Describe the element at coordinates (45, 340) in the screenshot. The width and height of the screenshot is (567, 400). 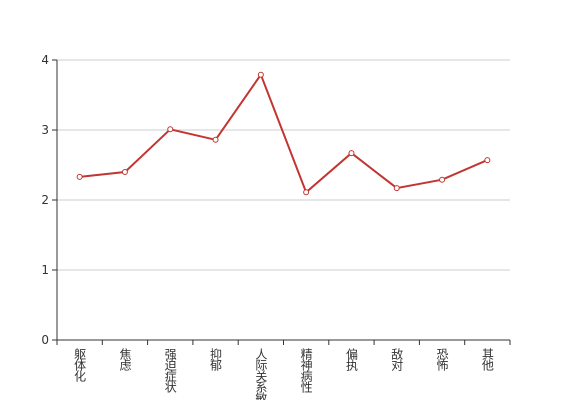
I see `y-tick-label: 0` at that location.